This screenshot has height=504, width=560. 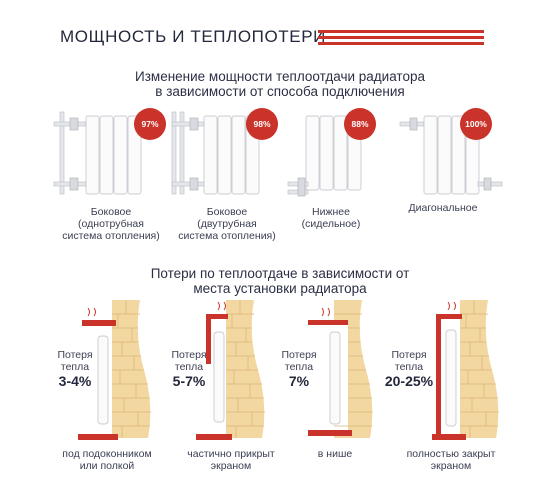 I want to click on caption-niche: в нише, so click(x=335, y=454).